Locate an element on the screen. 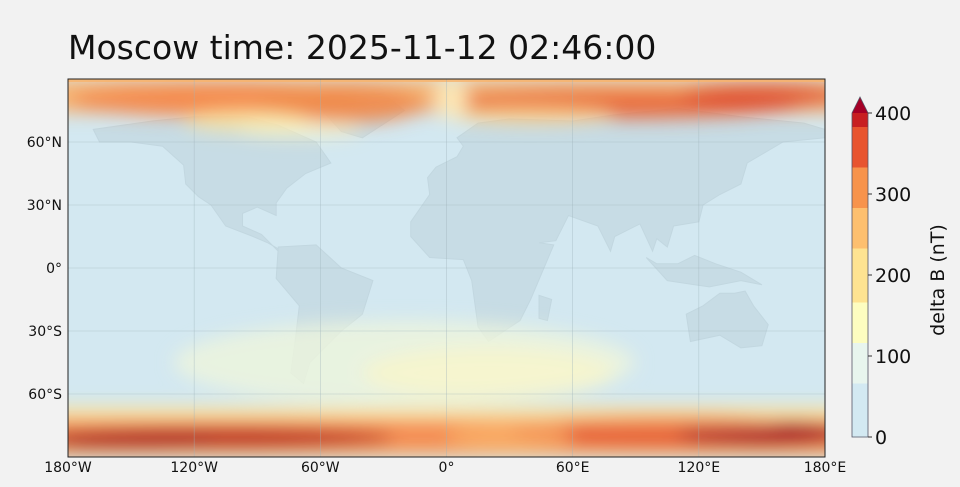 This screenshot has height=487, width=960. colorbar-tick-label: 200 is located at coordinates (893, 276).